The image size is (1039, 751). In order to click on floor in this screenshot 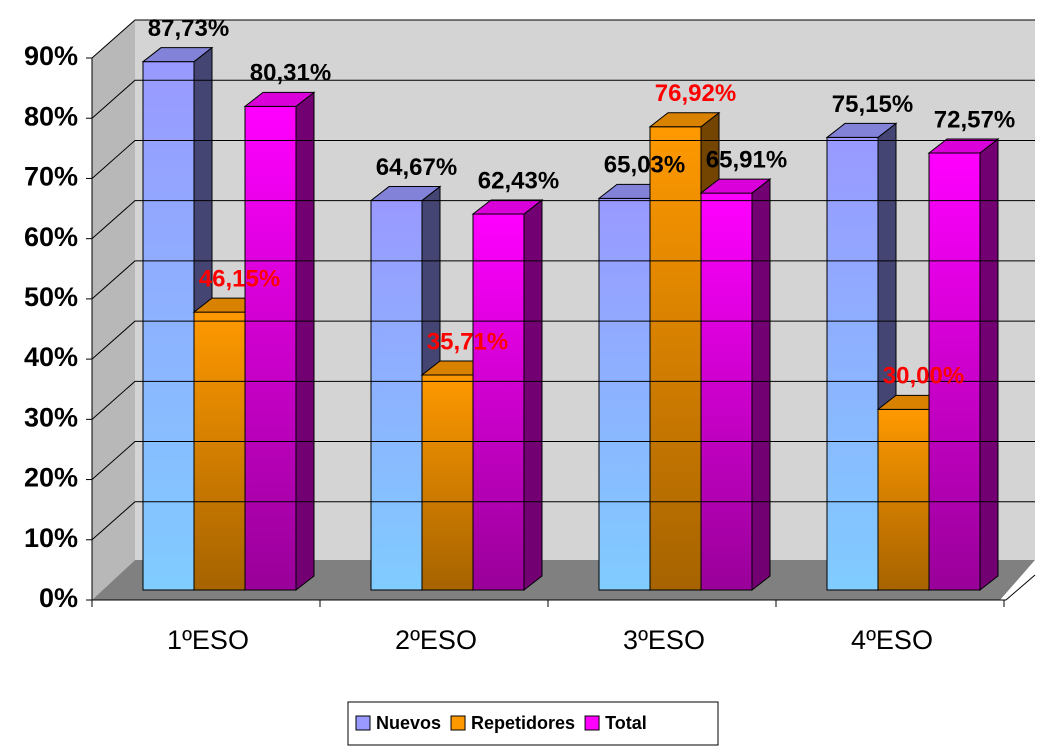, I will do `click(563, 580)`.